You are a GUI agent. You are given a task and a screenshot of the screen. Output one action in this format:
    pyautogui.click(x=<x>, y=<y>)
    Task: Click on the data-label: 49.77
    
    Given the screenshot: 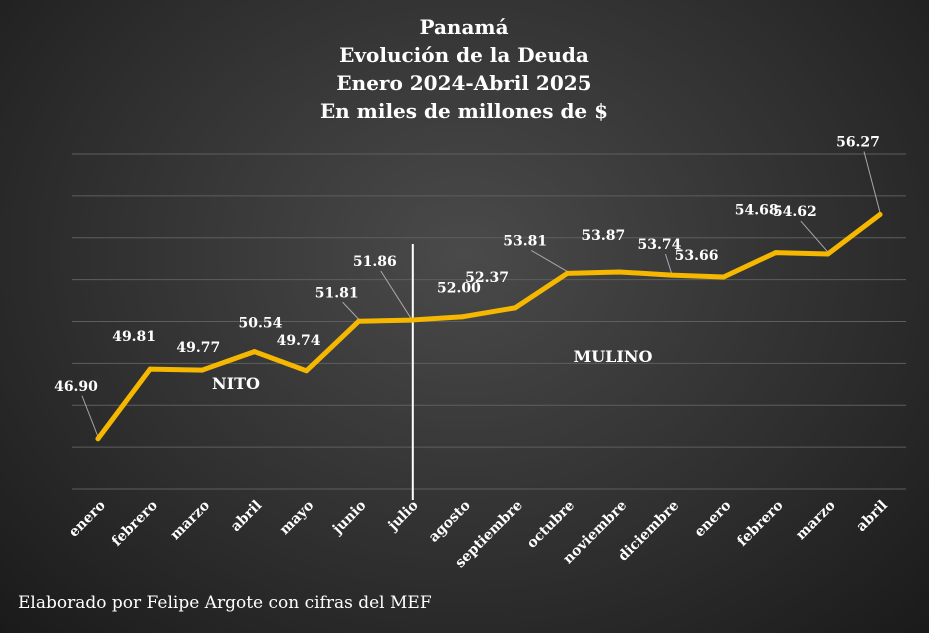 What is the action you would take?
    pyautogui.click(x=198, y=348)
    